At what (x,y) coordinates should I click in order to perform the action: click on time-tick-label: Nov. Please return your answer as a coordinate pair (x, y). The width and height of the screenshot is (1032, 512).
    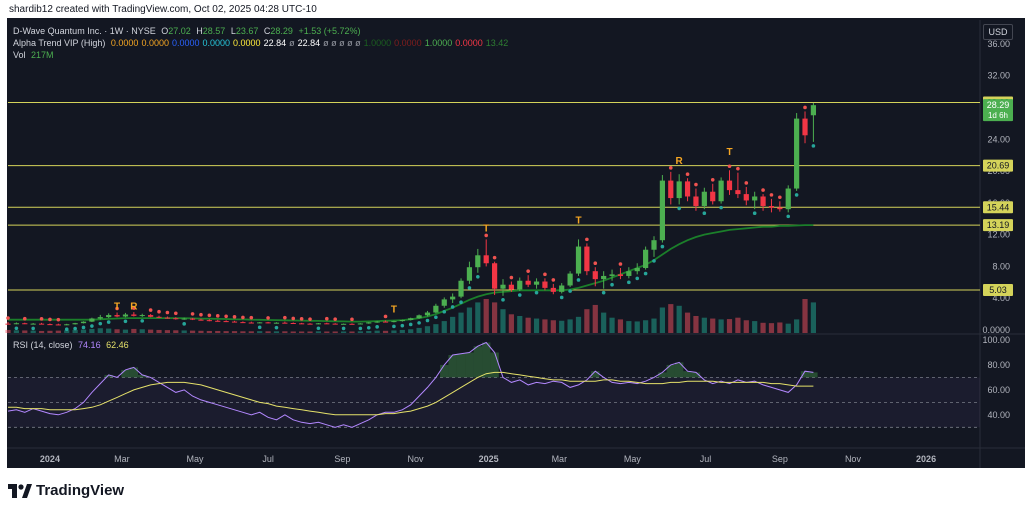
    Looking at the image, I should click on (853, 459).